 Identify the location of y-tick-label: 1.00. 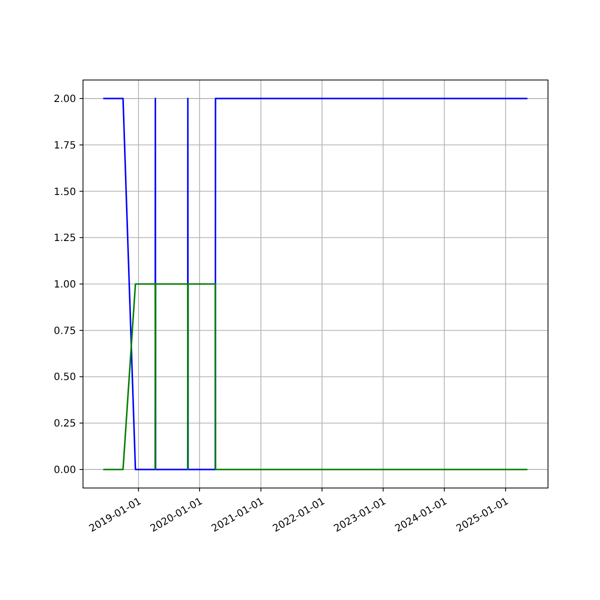
(65, 285).